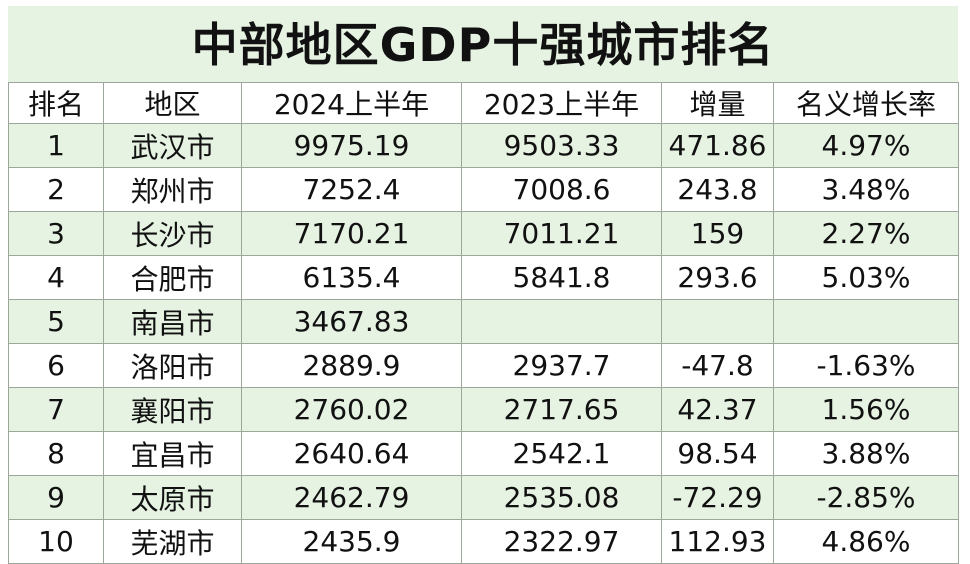 The width and height of the screenshot is (970, 564). Describe the element at coordinates (866, 541) in the screenshot. I see `cell-growth-rate: 4.86%` at that location.